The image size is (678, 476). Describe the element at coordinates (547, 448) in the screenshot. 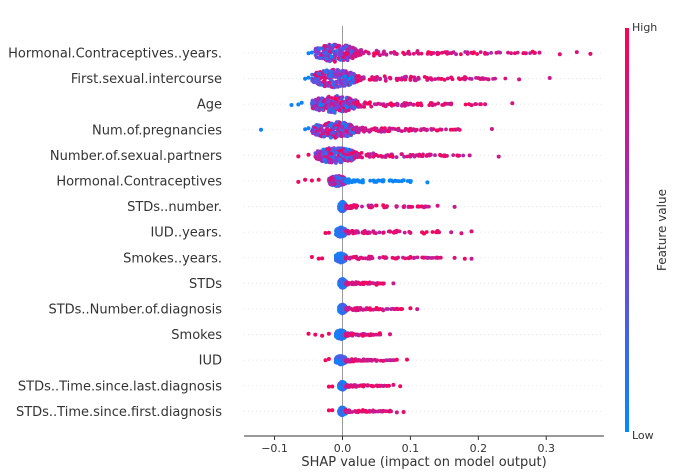

I see `x-tick-label: 0.3` at that location.